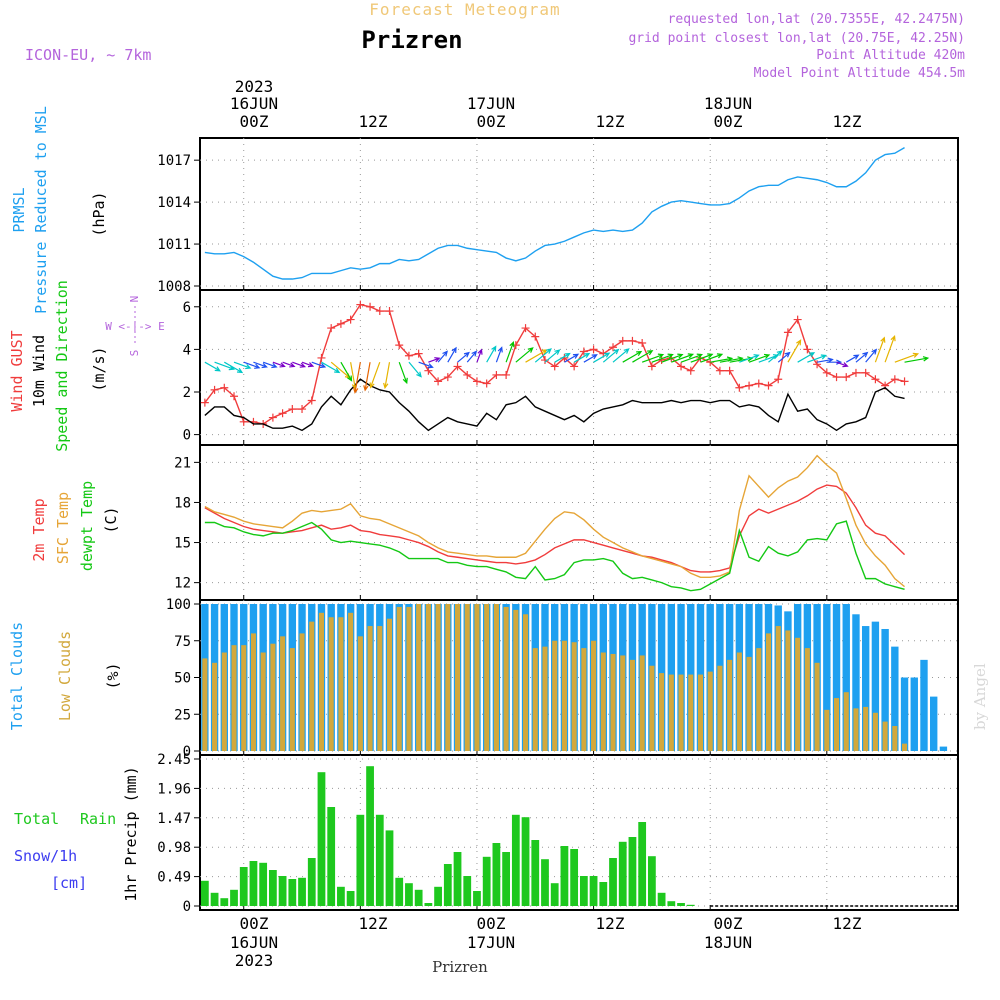 The width and height of the screenshot is (1000, 1000). I want to click on compass-south: S, so click(134, 353).